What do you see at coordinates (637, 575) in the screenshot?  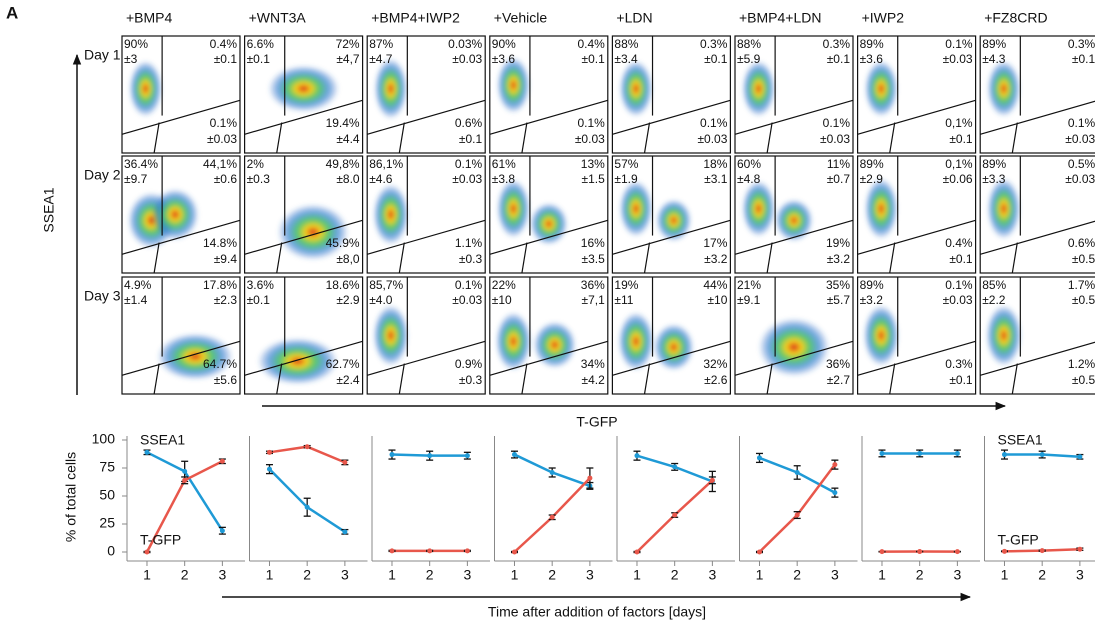 I see `x-tick-label: 1` at bounding box center [637, 575].